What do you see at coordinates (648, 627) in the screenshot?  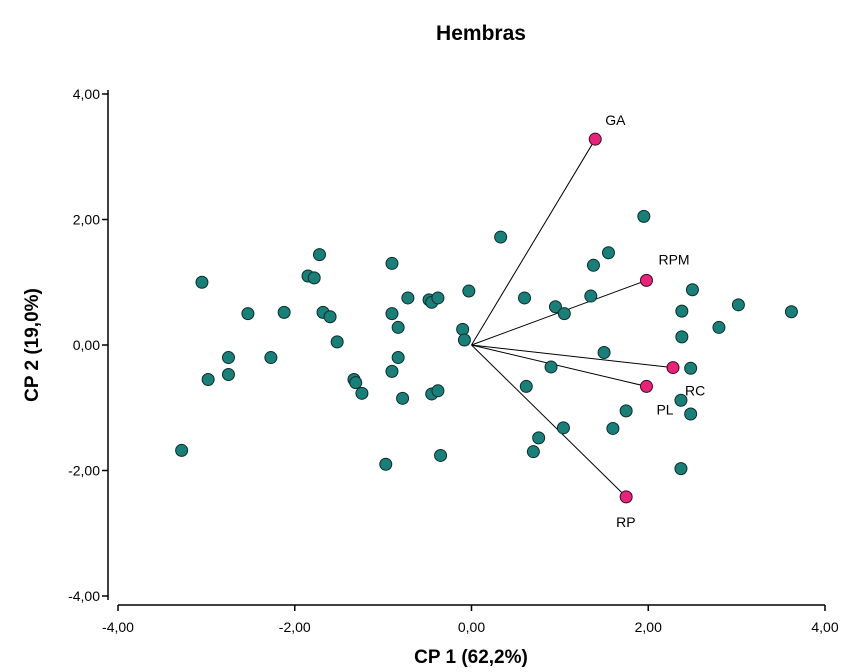 I see `x-tick-label: 2,00` at bounding box center [648, 627].